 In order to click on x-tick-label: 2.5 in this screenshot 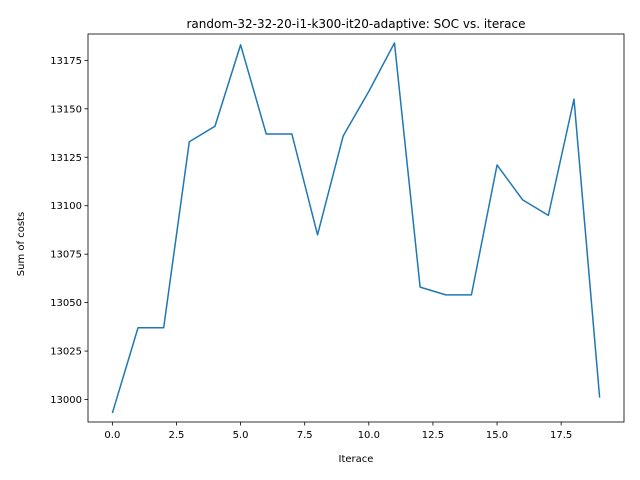, I will do `click(177, 435)`.